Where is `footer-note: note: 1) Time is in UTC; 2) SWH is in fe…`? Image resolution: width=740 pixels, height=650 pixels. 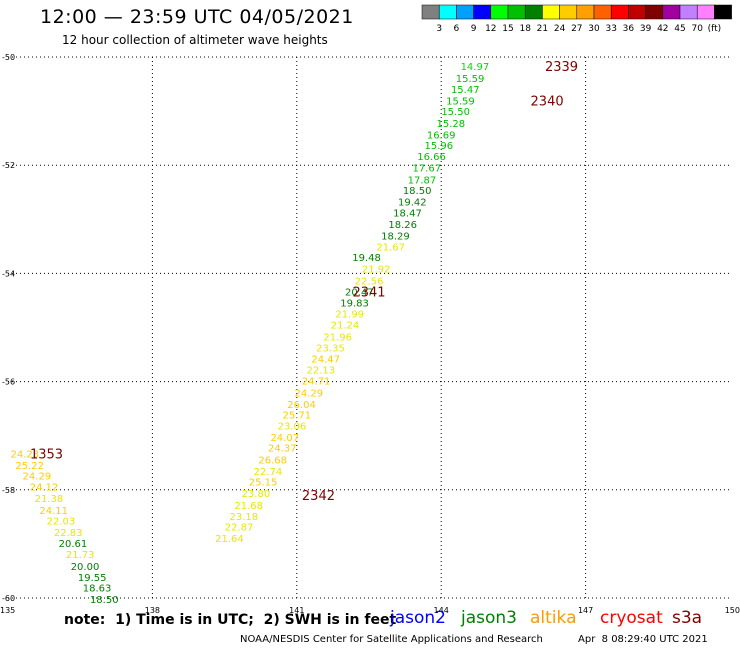 footer-note: note: 1) Time is in UTC; 2) SWH is in fe… is located at coordinates (230, 620).